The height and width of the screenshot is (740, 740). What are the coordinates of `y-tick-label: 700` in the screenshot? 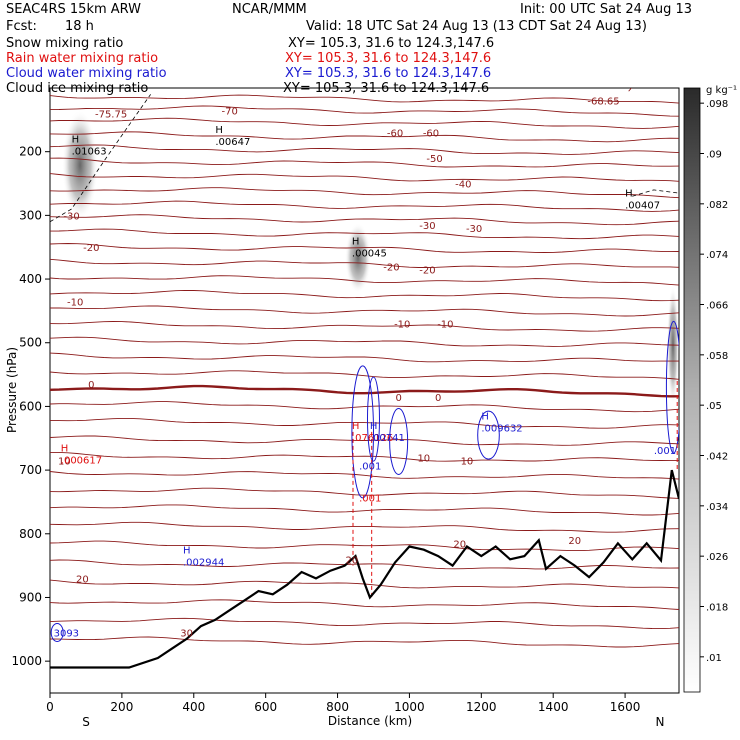 It's located at (30, 470).